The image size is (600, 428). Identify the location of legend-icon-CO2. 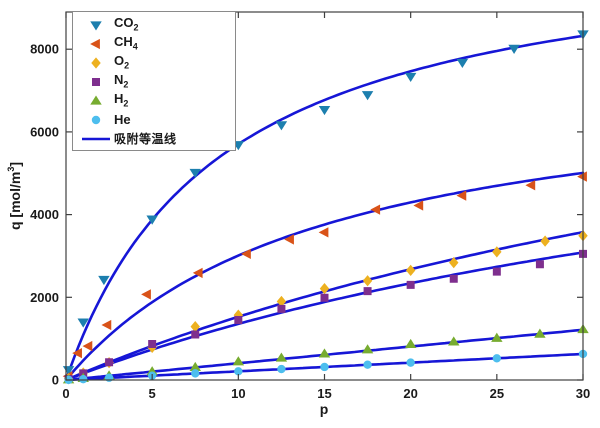
(96, 25).